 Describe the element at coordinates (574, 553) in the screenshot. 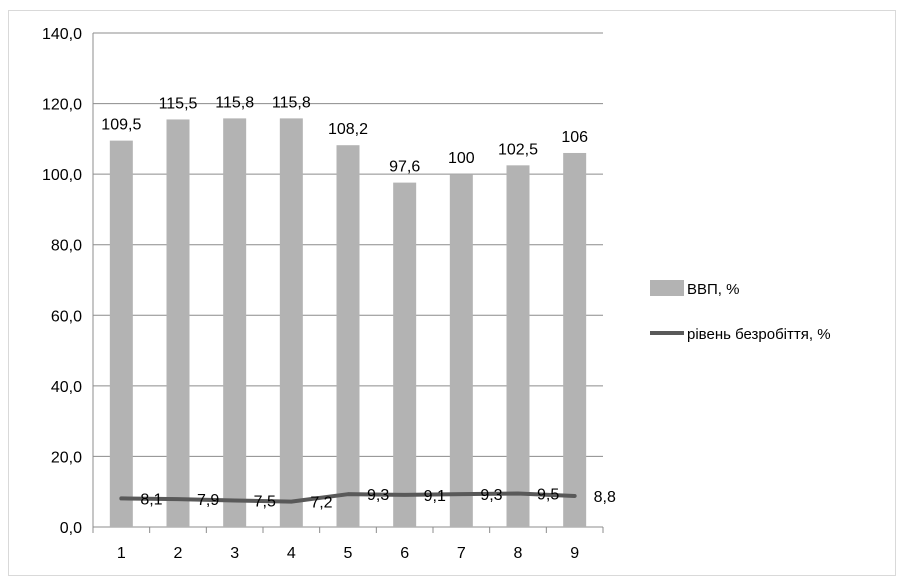

I see `x-tick-label: 9` at that location.